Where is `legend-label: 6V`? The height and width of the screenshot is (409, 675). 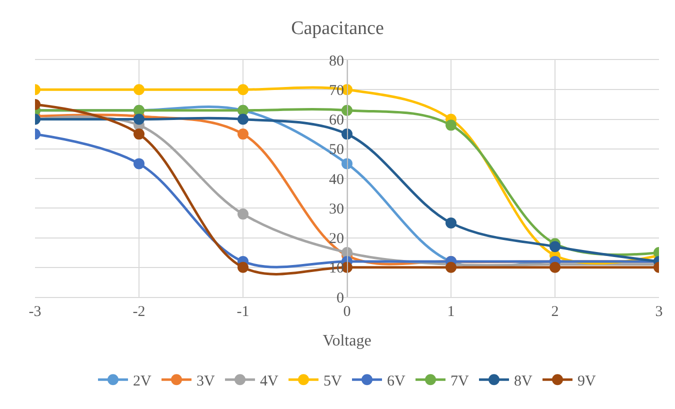
legend-label: 6V is located at coordinates (396, 381).